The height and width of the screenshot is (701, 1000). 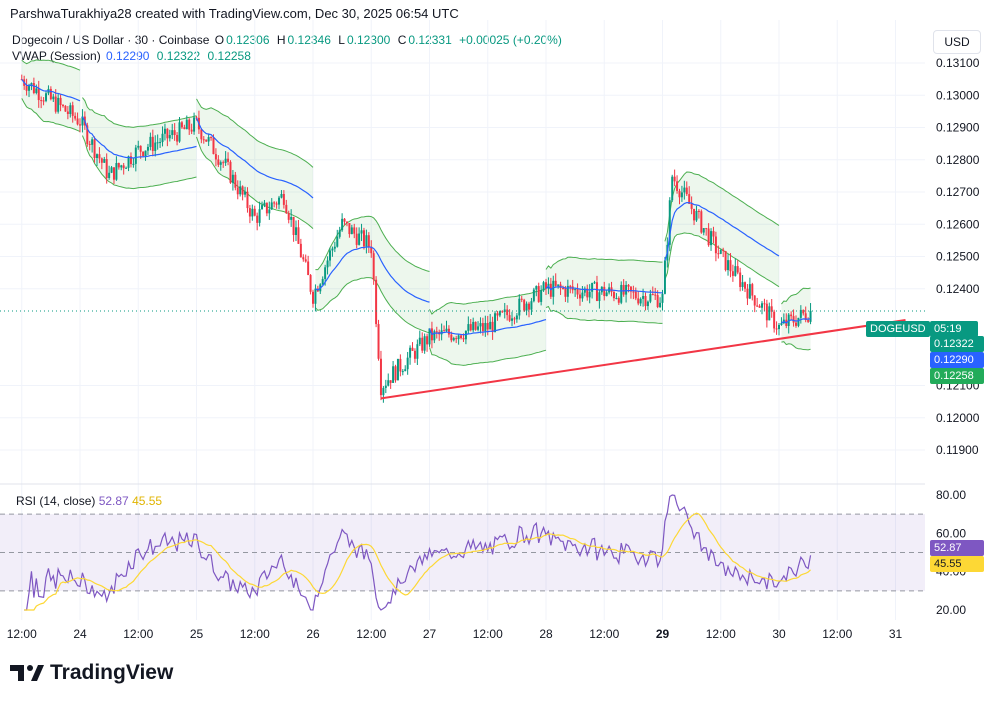 I want to click on time-axis-label: 28, so click(x=546, y=634).